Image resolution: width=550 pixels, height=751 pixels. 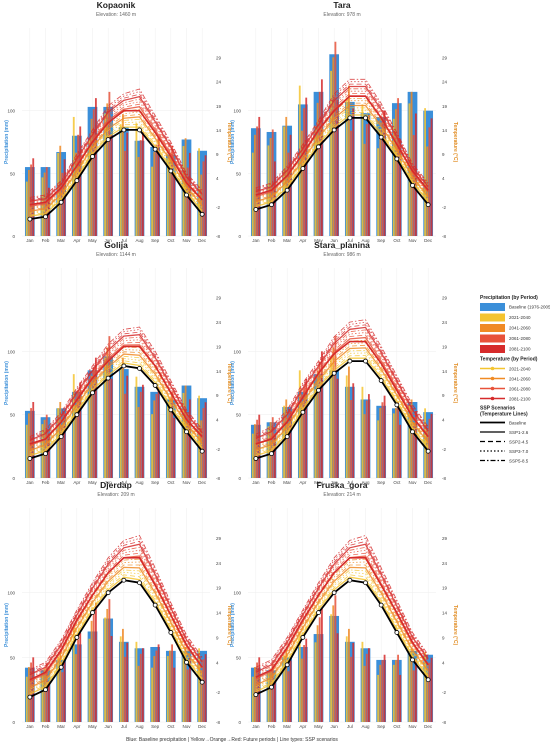 What do you see at coordinates (186, 482) in the screenshot?
I see `month-tick-label: Nov` at bounding box center [186, 482].